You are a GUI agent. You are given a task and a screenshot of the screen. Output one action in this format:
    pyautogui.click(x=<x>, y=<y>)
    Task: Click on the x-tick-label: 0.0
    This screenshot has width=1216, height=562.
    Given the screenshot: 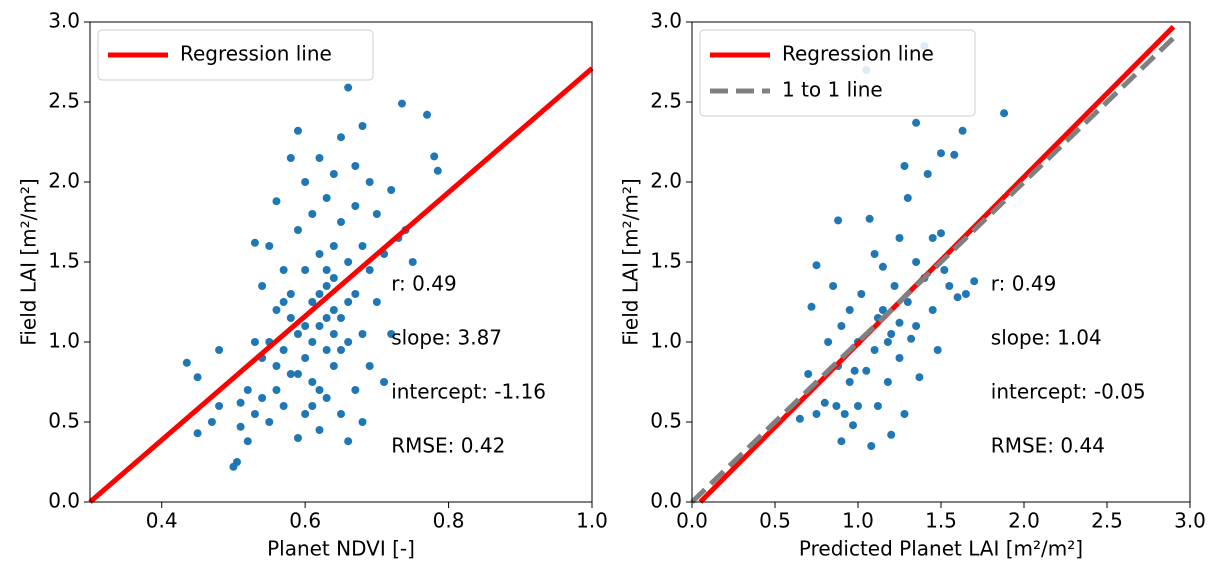 What is the action you would take?
    pyautogui.click(x=692, y=521)
    